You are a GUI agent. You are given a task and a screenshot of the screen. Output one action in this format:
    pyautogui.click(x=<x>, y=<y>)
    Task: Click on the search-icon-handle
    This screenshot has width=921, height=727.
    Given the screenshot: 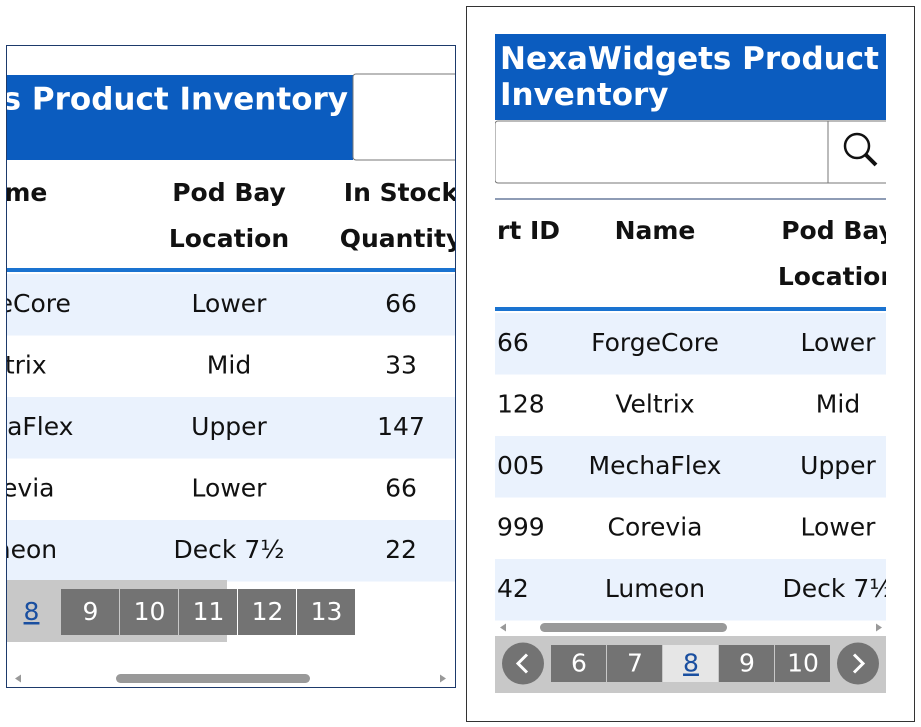 What is the action you would take?
    pyautogui.click(x=871, y=160)
    